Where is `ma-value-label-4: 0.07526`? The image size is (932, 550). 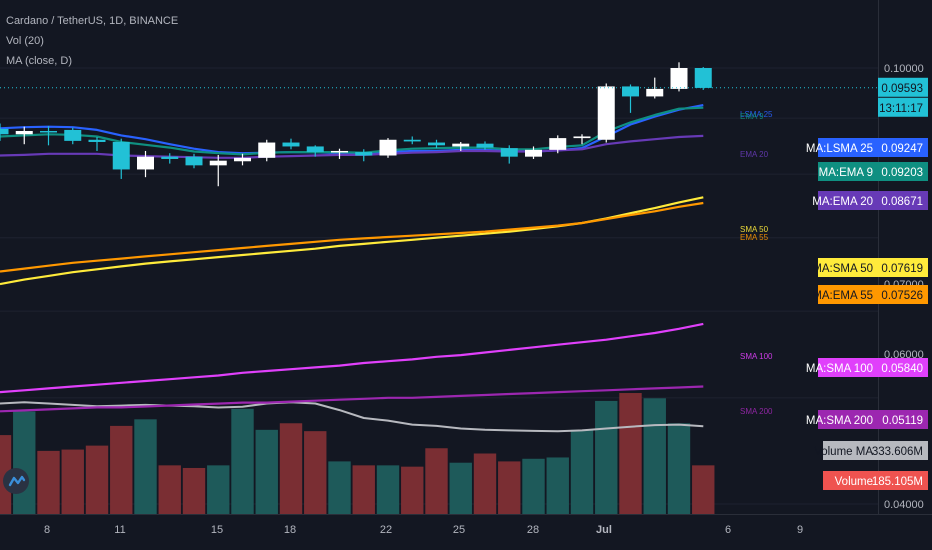 ma-value-label-4: 0.07526 is located at coordinates (903, 294).